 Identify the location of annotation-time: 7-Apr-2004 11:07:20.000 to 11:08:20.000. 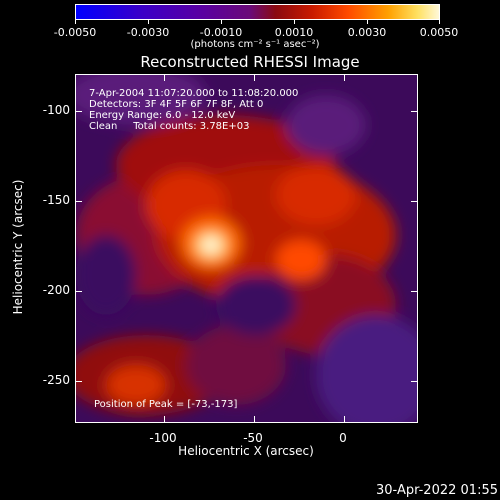
(194, 93).